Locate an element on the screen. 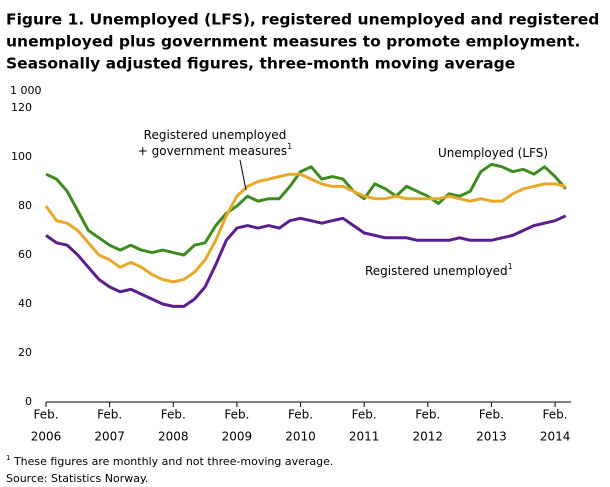 This screenshot has height=487, width=610. x-tick-label: 2010 is located at coordinates (300, 437).